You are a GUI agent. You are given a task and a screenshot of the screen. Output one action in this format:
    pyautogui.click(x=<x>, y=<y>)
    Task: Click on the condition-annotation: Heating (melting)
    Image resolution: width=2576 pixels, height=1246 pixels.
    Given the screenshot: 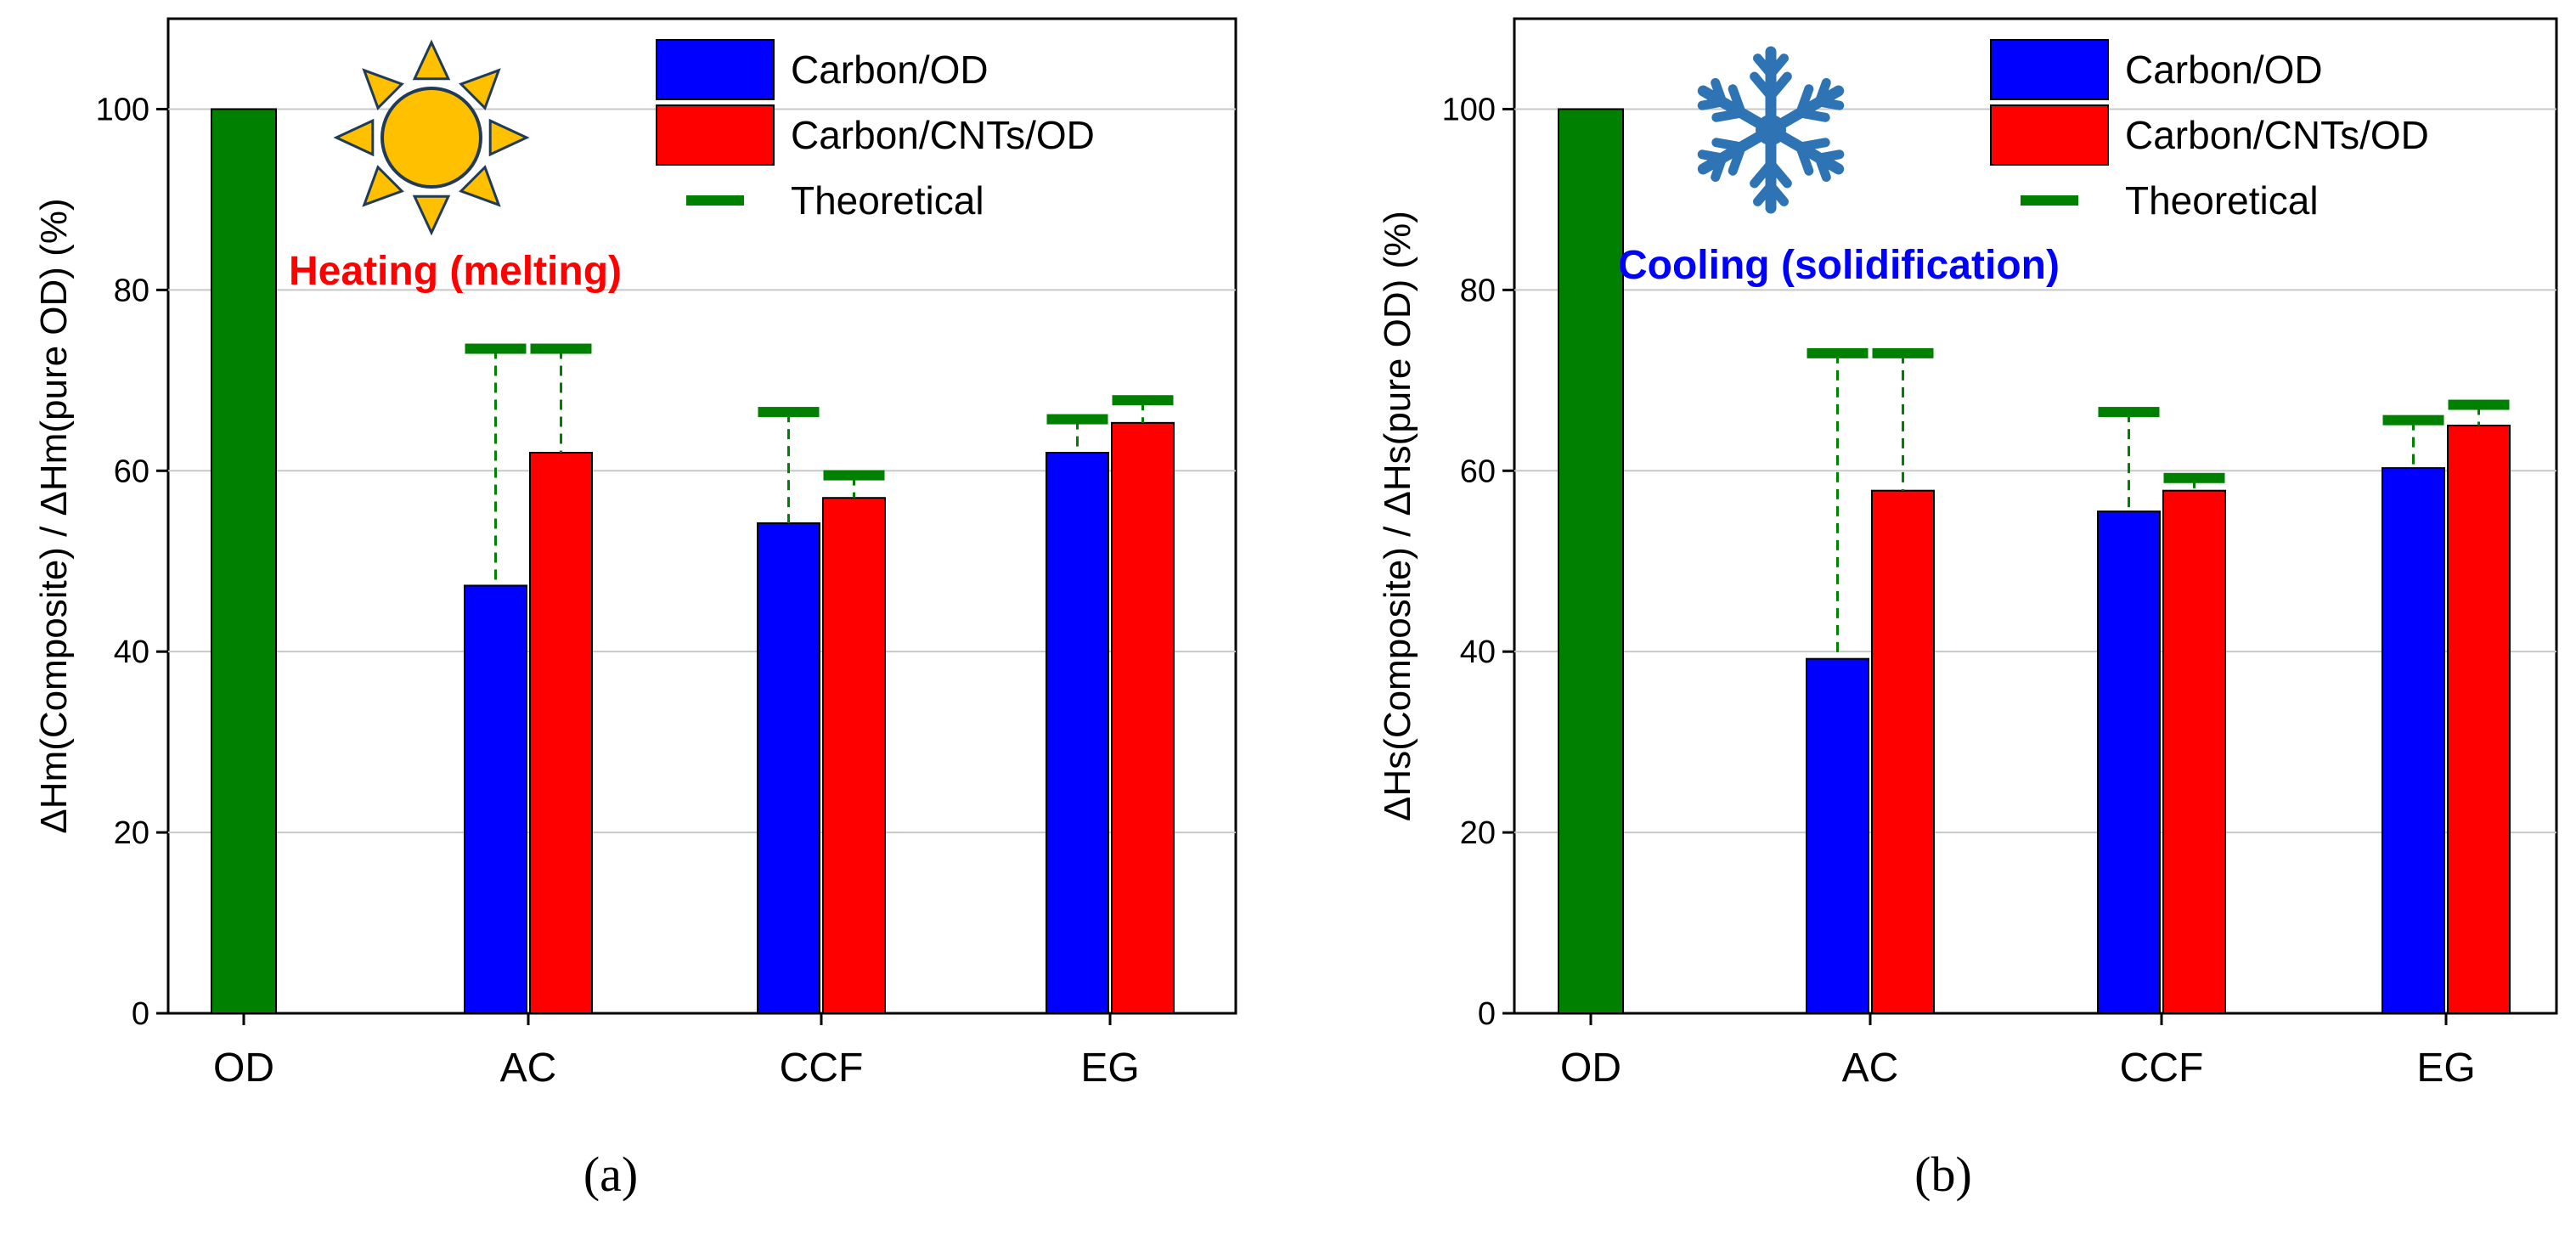 What is the action you would take?
    pyautogui.click(x=455, y=271)
    